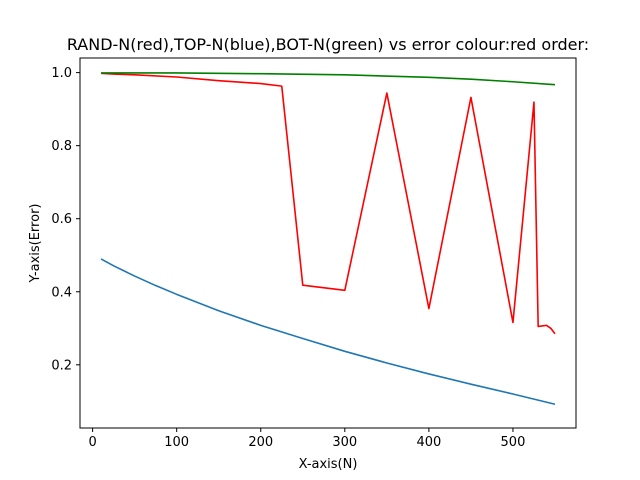 This screenshot has height=480, width=640. What do you see at coordinates (61, 146) in the screenshot?
I see `y-tick-label: 0.8` at bounding box center [61, 146].